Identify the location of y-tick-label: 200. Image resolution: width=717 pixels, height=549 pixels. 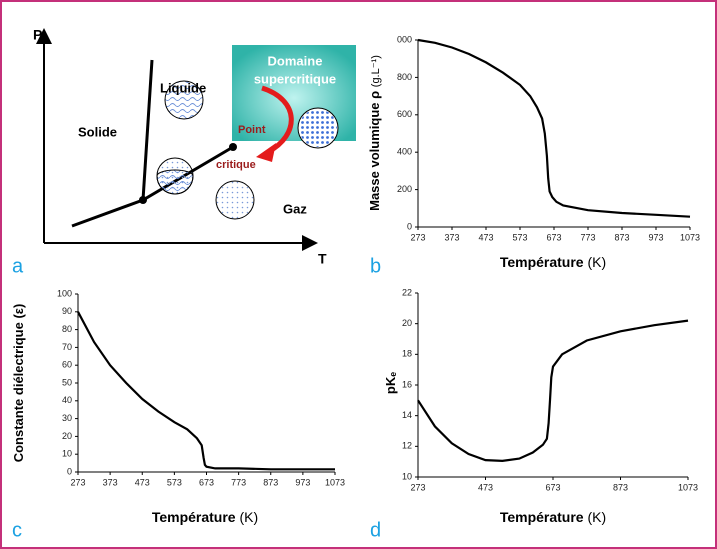
(404, 189).